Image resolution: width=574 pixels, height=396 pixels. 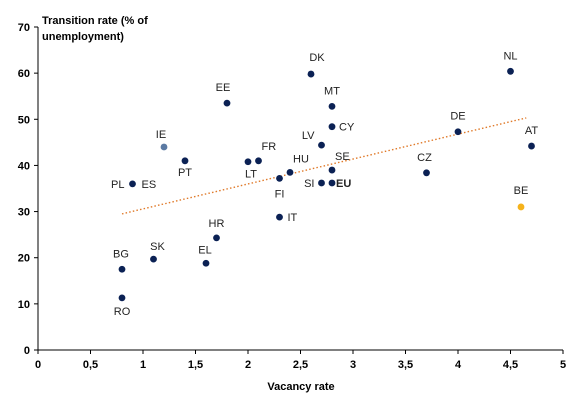 I want to click on label-pl: PL, so click(x=117, y=185).